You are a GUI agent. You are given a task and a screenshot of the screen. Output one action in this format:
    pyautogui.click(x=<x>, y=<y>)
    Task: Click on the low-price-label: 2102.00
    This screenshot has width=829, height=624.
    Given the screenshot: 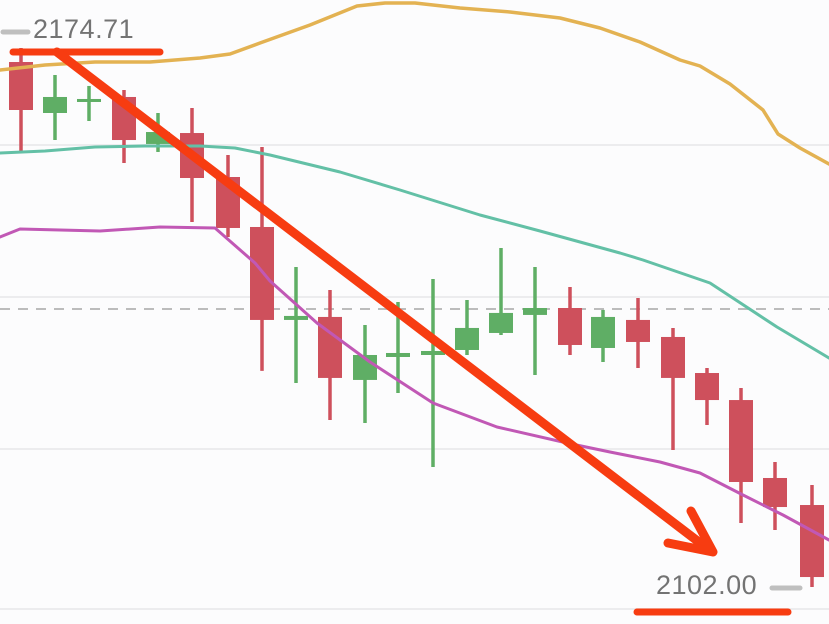 What is the action you would take?
    pyautogui.click(x=707, y=585)
    